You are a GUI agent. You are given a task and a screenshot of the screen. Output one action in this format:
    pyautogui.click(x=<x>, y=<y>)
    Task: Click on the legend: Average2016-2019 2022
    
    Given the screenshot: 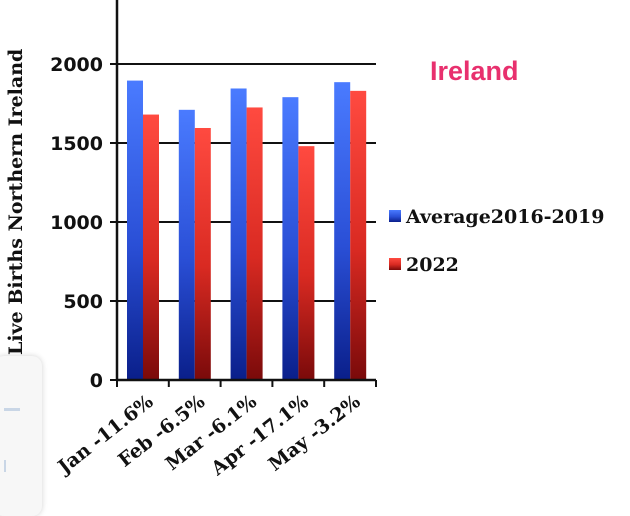 What is the action you would take?
    pyautogui.click(x=496, y=241)
    